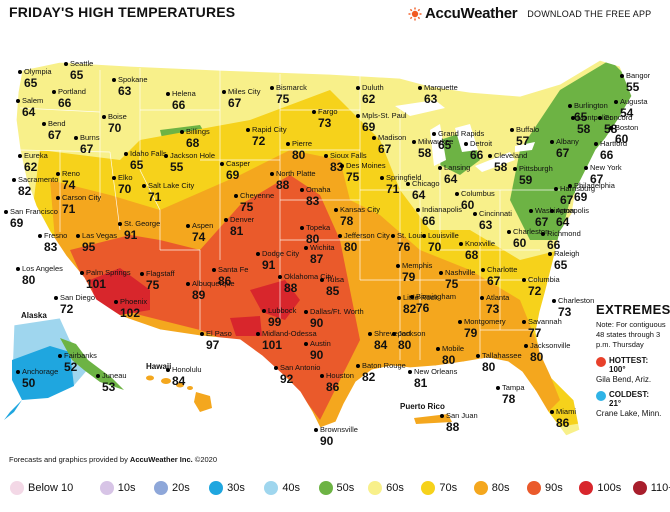  I want to click on city-name: Columbus, so click(478, 193).